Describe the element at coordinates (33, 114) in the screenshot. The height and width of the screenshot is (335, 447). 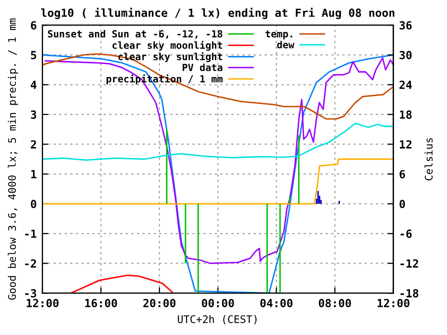
I see `y-tick-label: 3` at that location.